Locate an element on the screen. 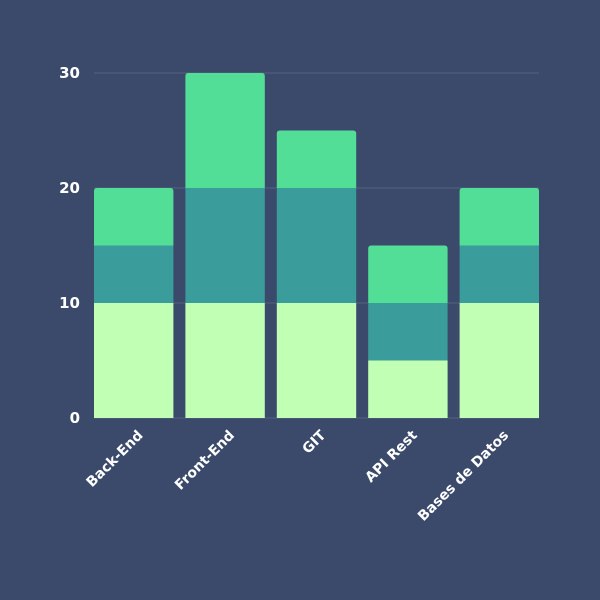 The height and width of the screenshot is (600, 600). y-tick-label-10: 10 is located at coordinates (69, 303).